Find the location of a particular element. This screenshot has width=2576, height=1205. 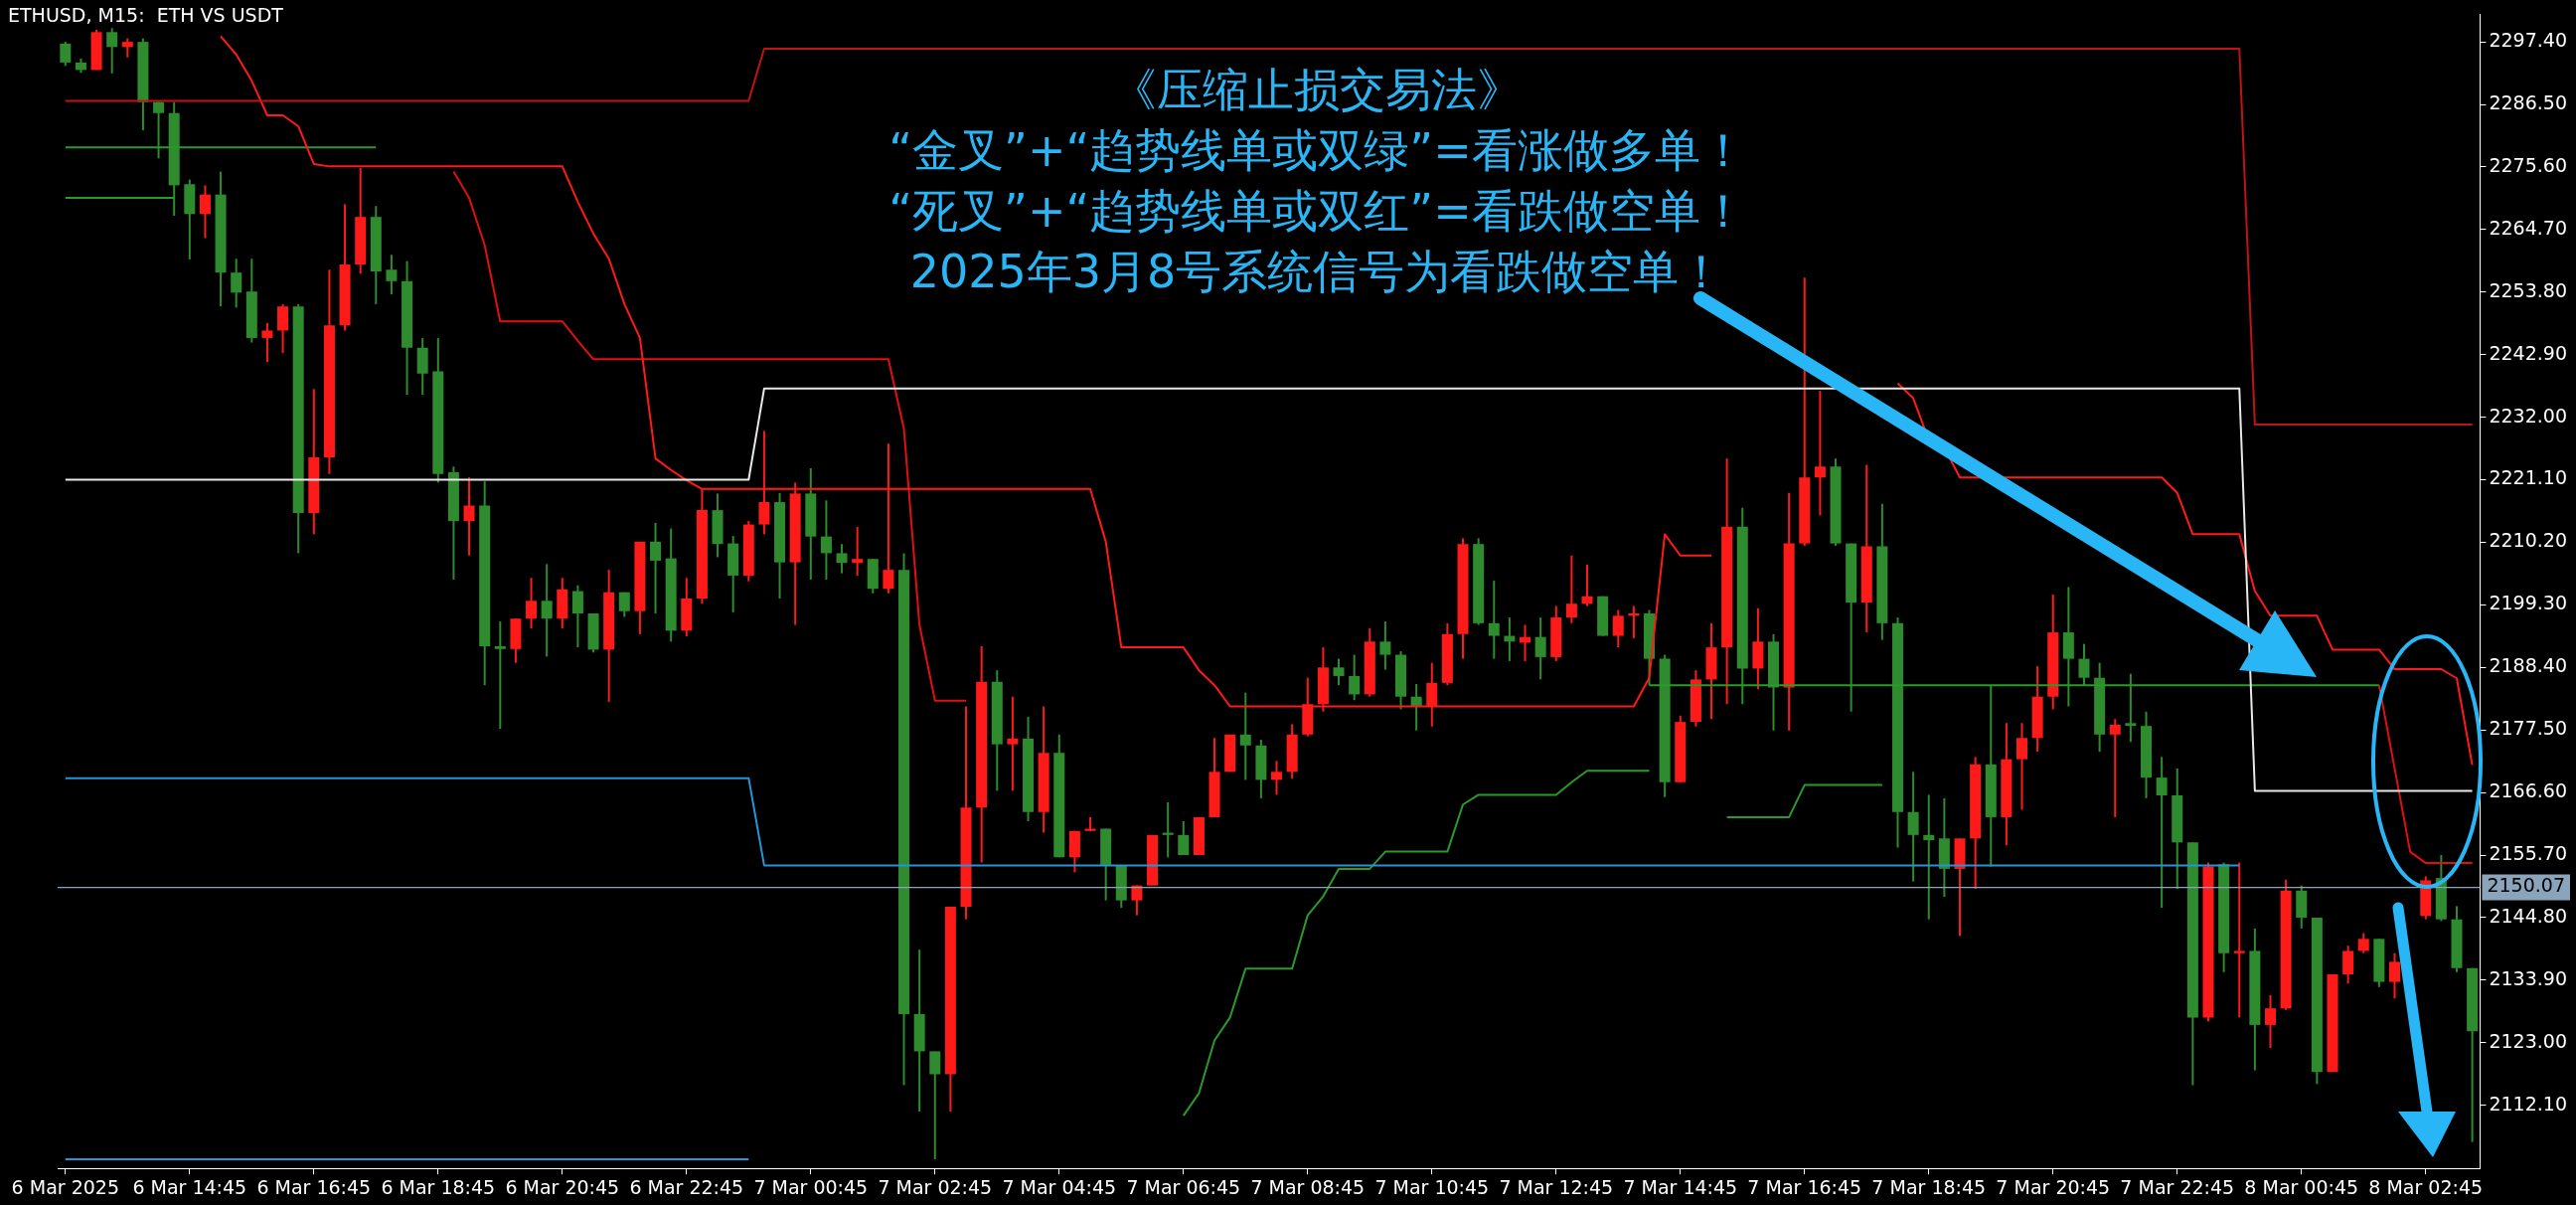

y-tick-label: 2275.60 is located at coordinates (2528, 164).